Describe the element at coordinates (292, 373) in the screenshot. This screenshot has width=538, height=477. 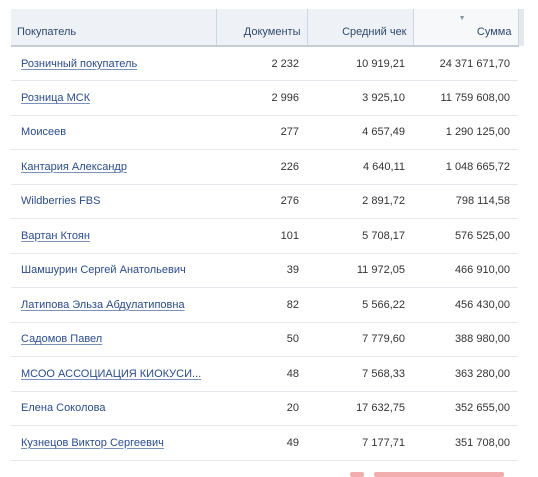
I see `documents-cell: 48` at that location.